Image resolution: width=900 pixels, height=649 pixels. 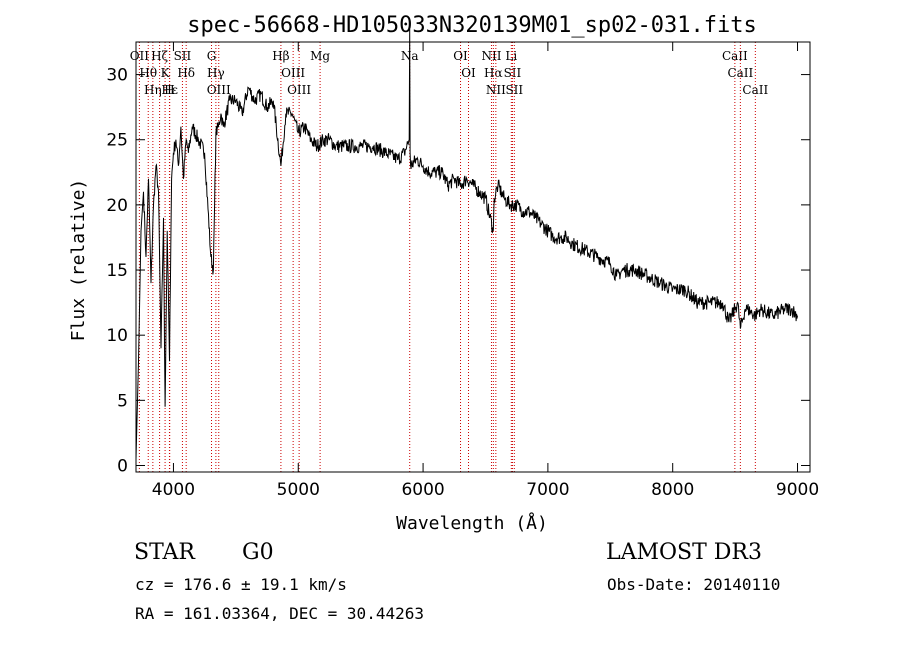 What do you see at coordinates (493, 73) in the screenshot?
I see `spectral-line-label: Hα` at bounding box center [493, 73].